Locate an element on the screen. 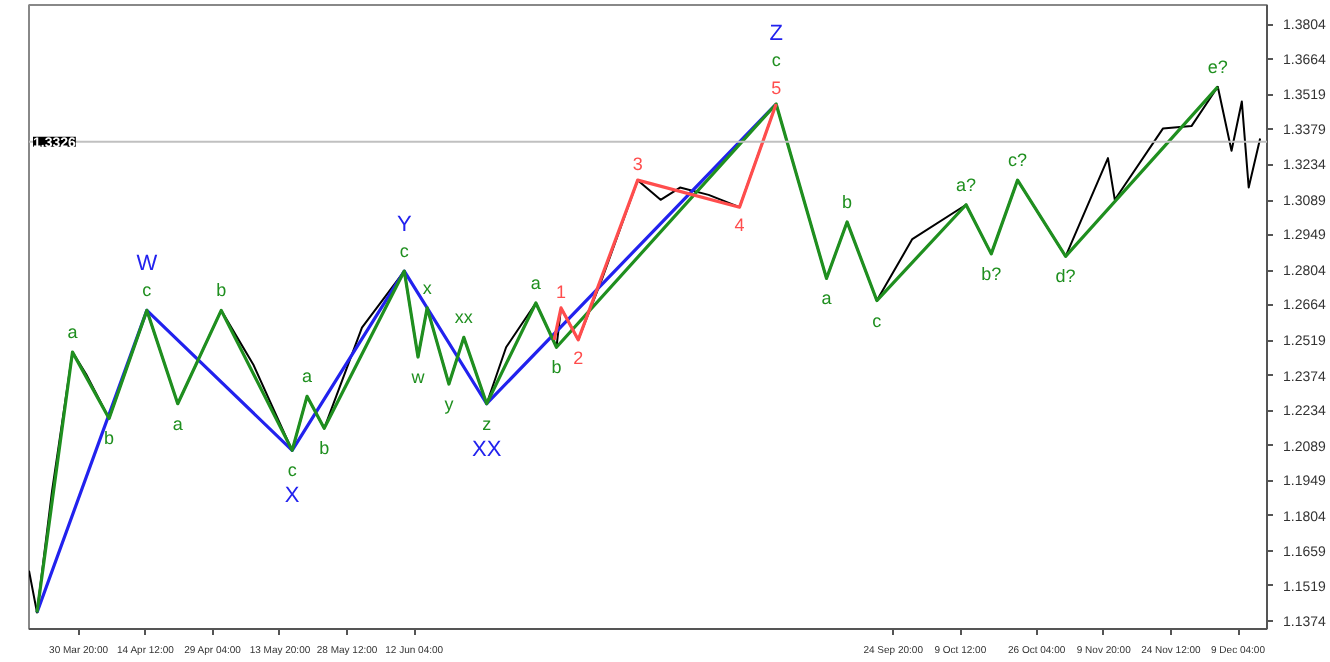  annotation: 1 is located at coordinates (561, 291).